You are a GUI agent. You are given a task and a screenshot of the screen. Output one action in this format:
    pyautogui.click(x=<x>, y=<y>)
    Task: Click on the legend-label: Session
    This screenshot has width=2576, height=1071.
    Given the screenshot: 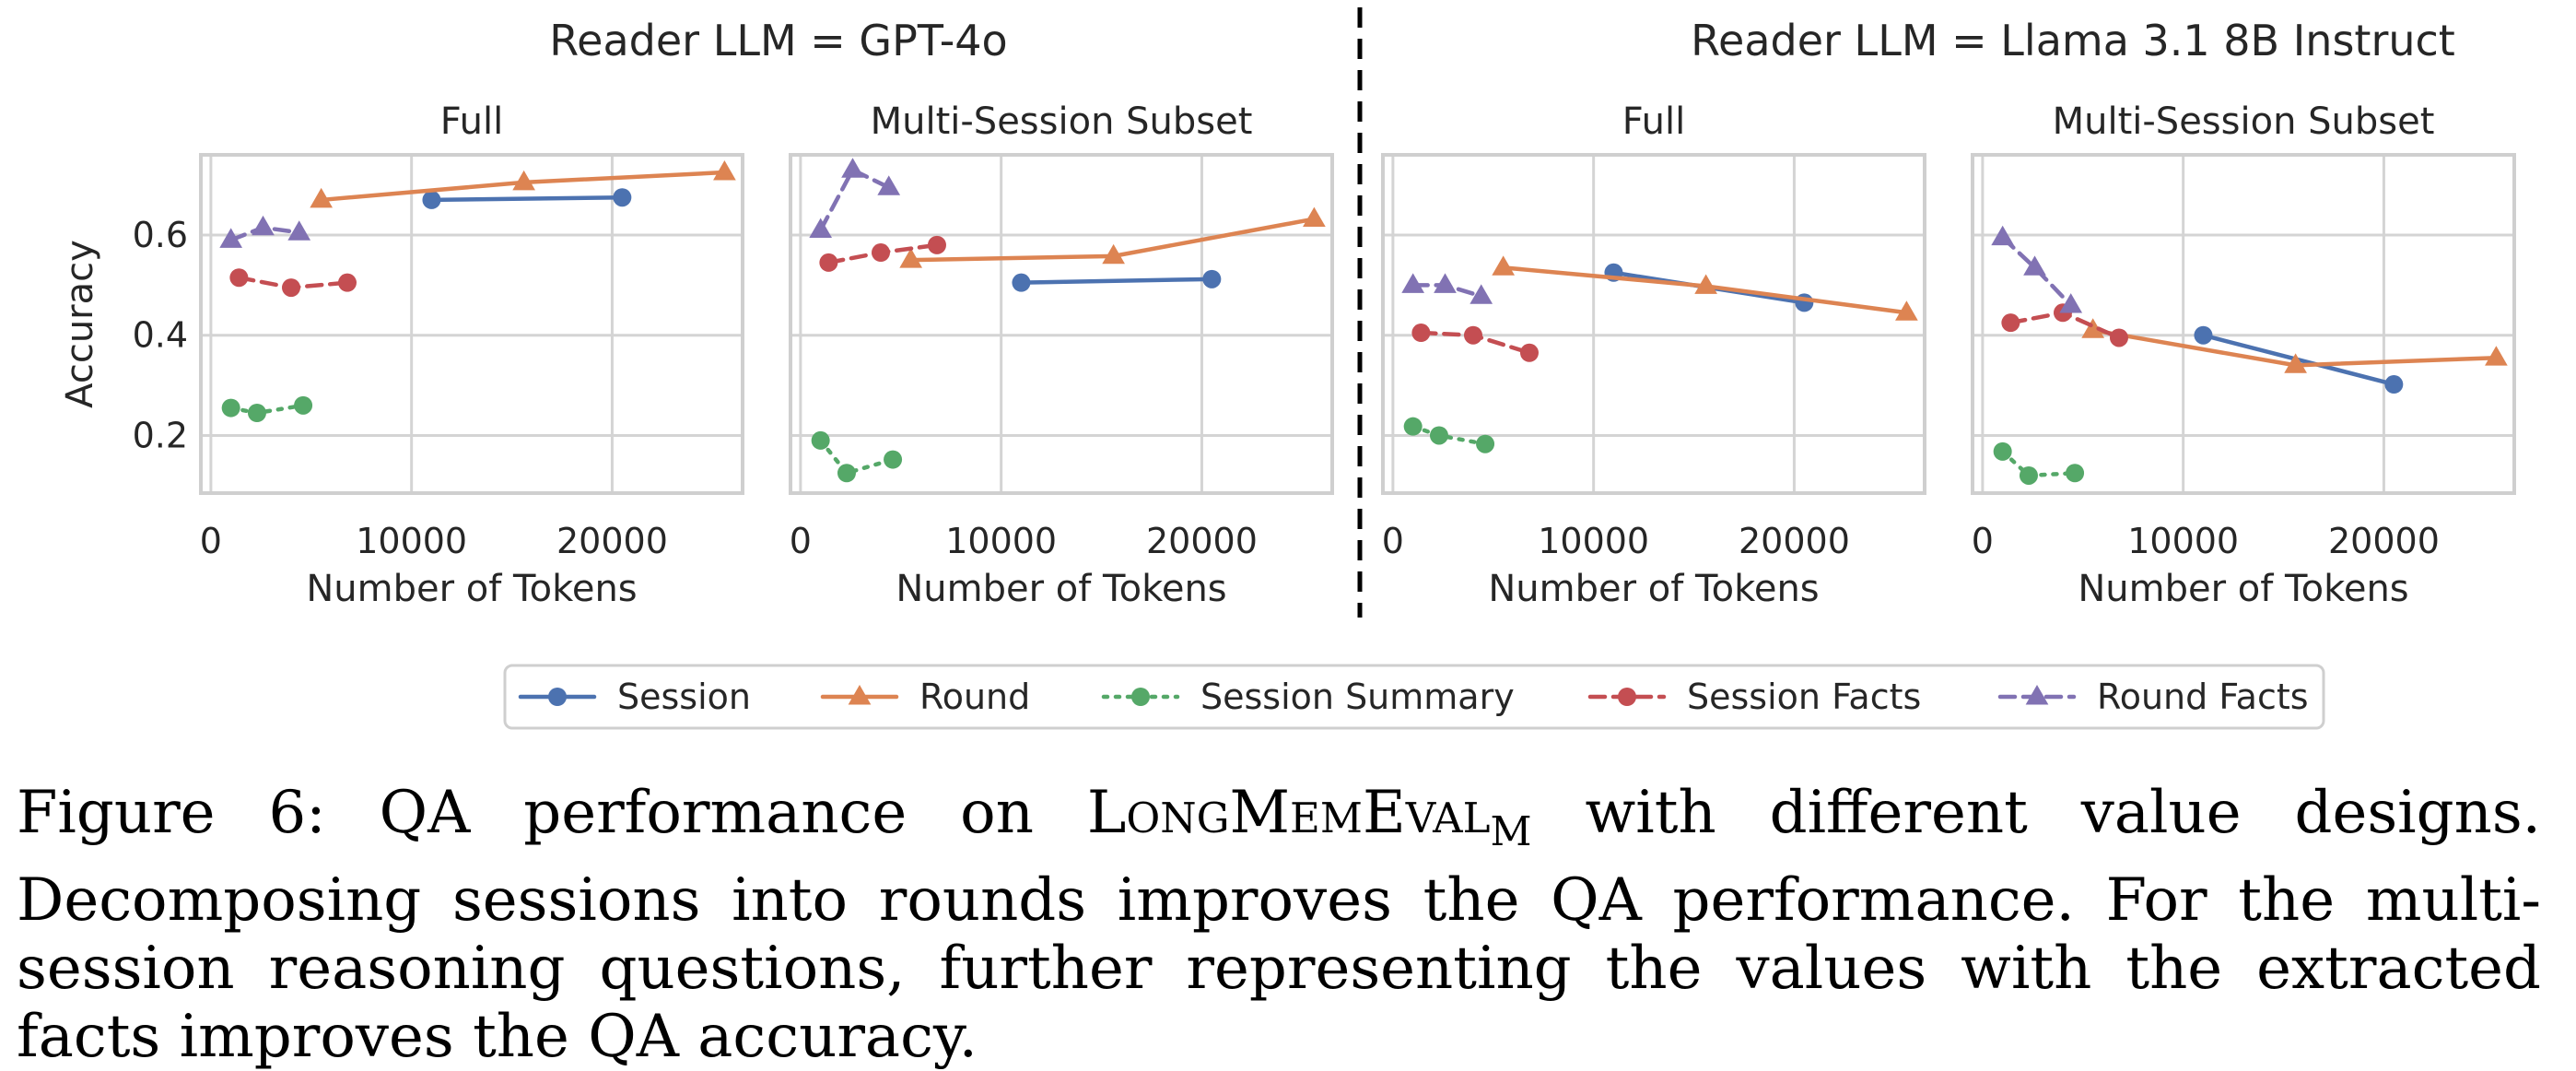 What is the action you would take?
    pyautogui.click(x=684, y=697)
    